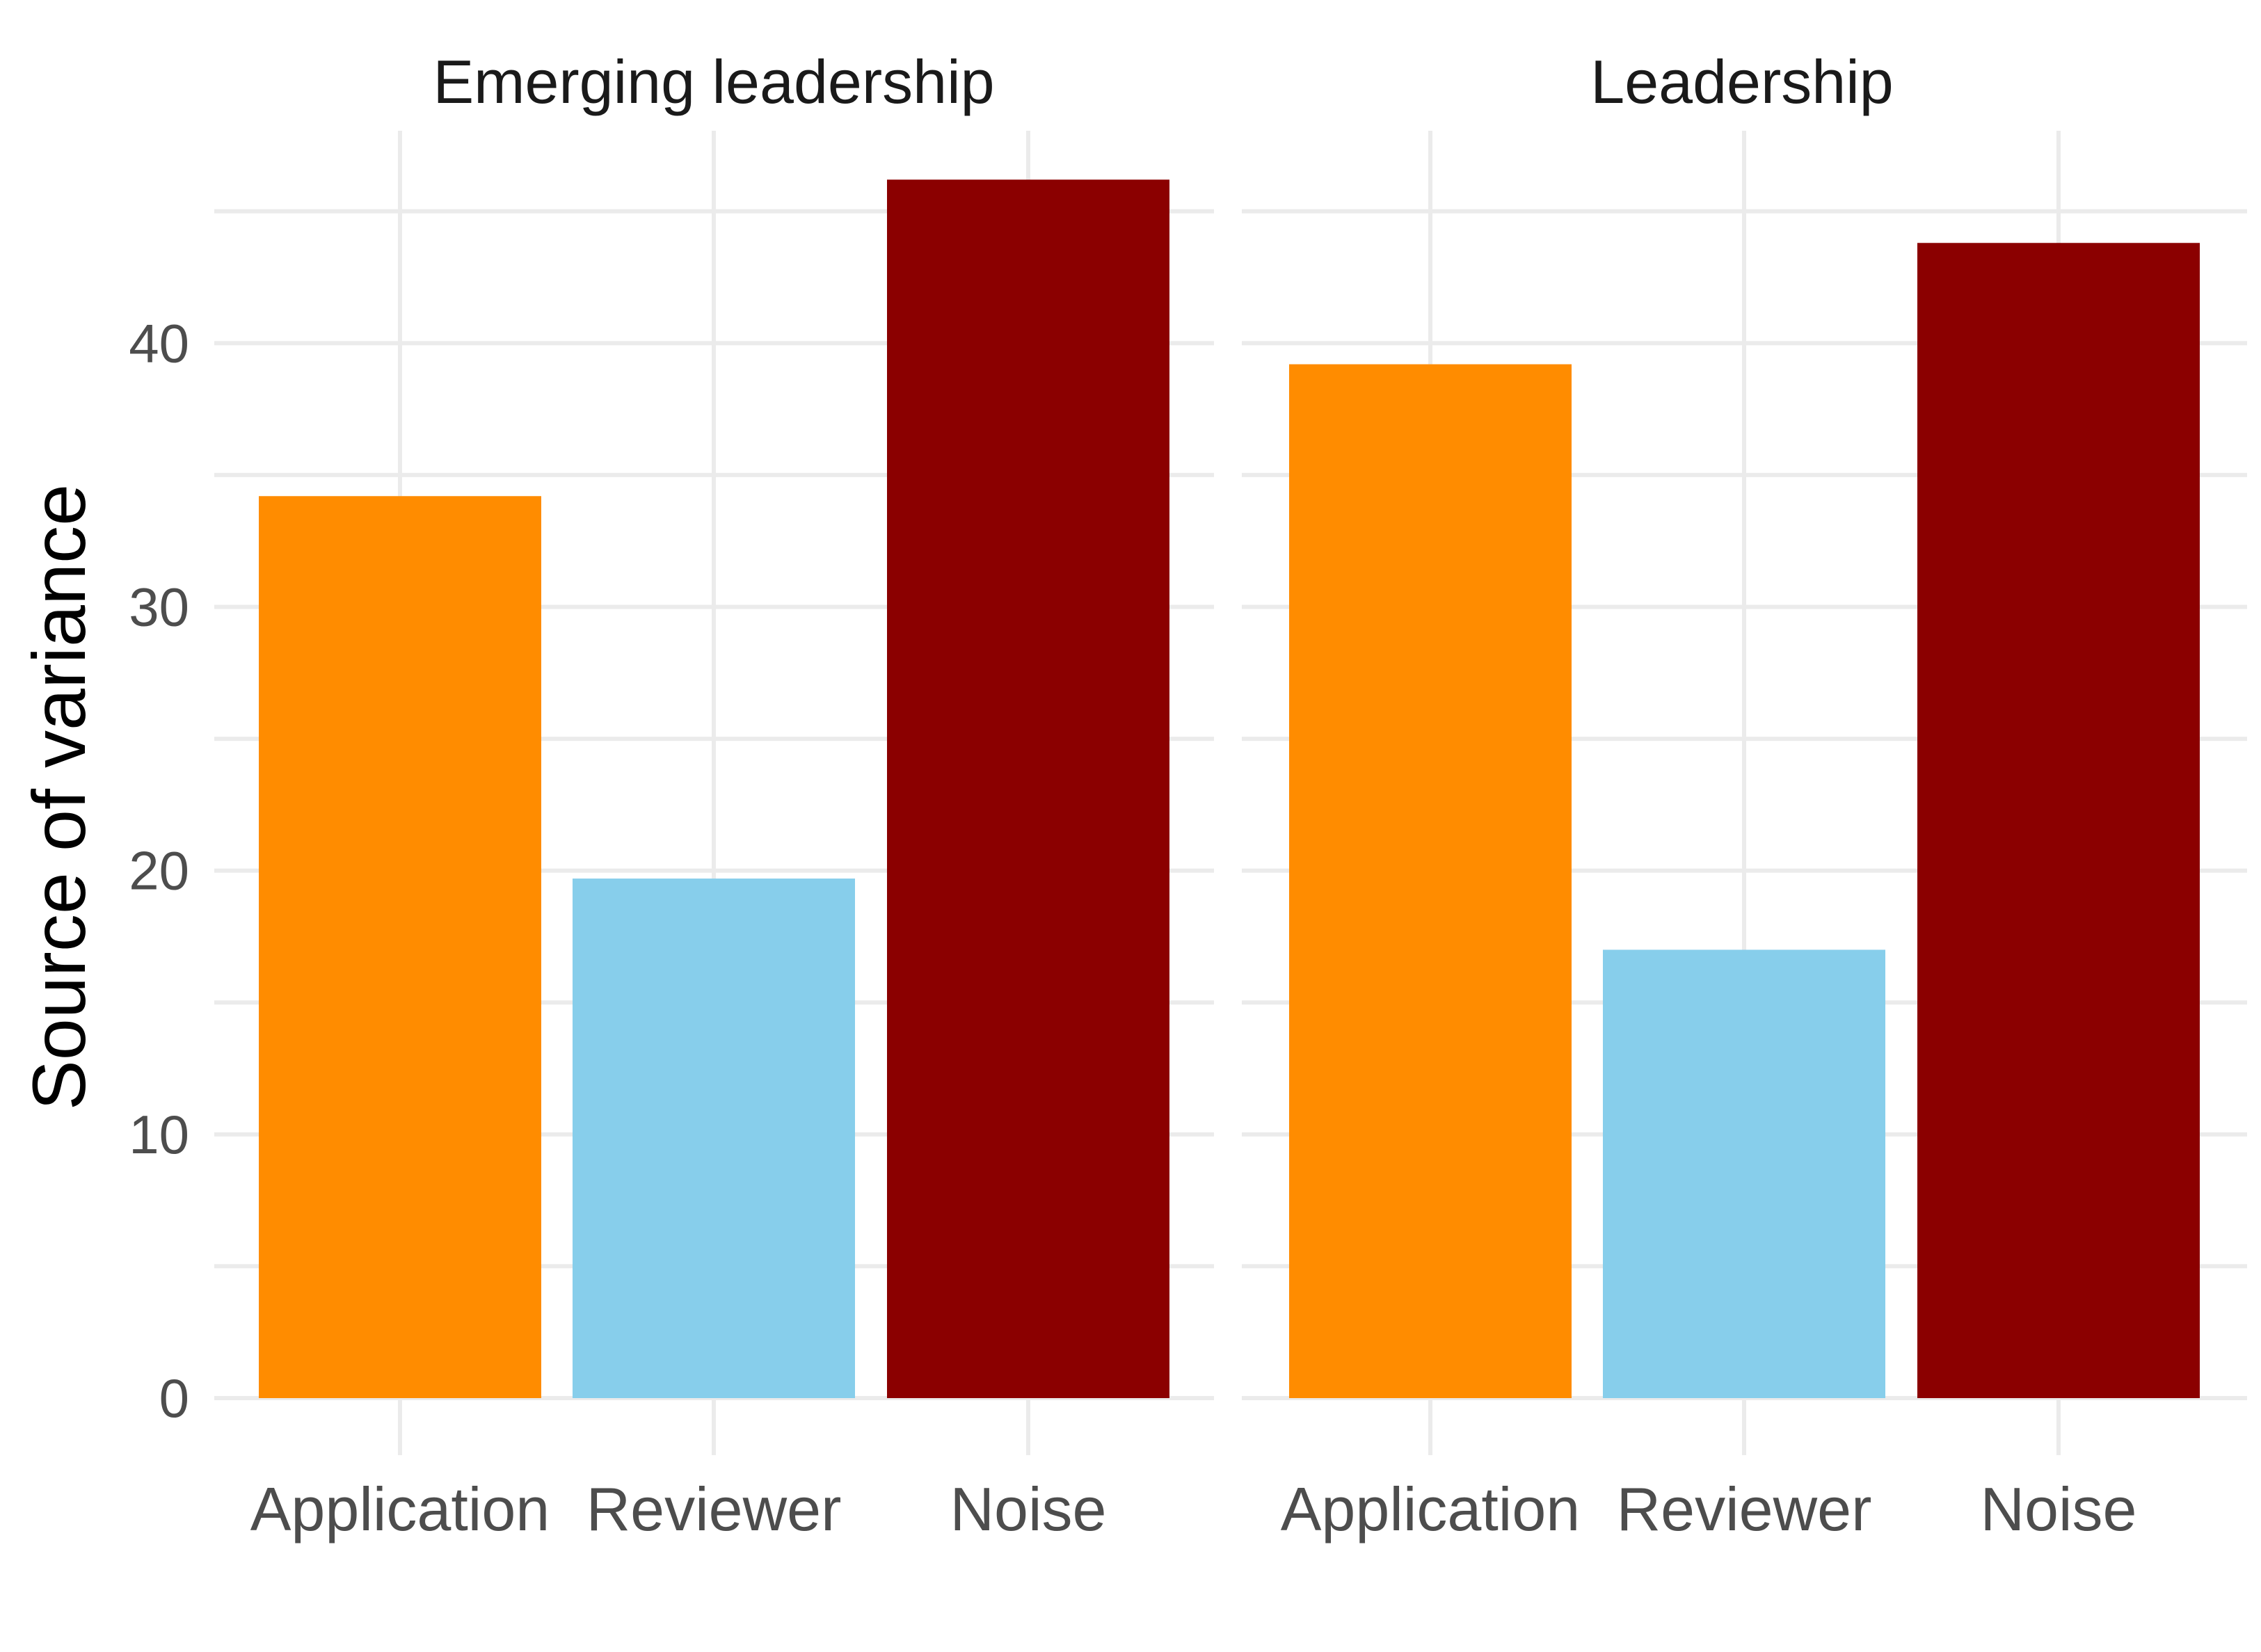  Describe the element at coordinates (1431, 1509) in the screenshot. I see `x-tick-label-leadership-application: Application` at that location.